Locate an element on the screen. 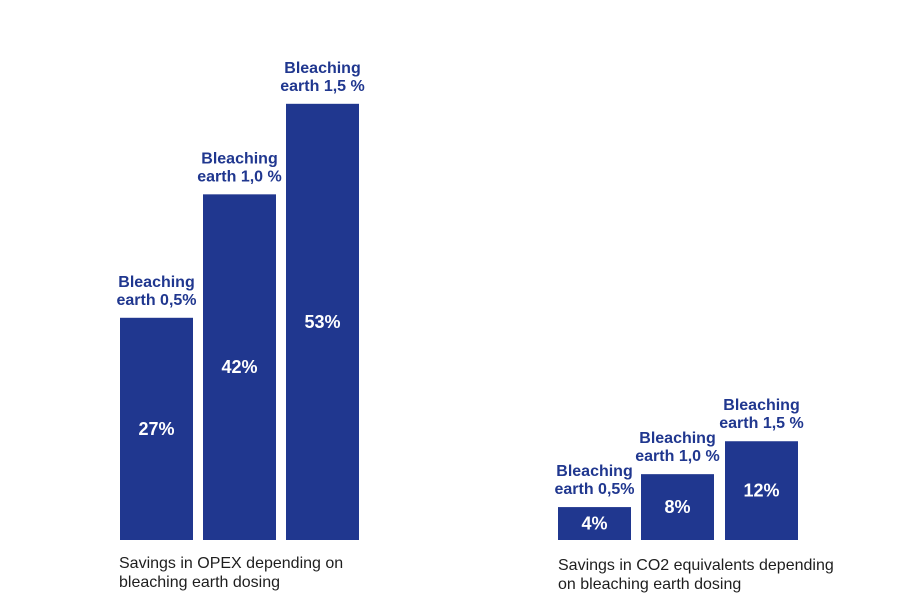 The width and height of the screenshot is (900, 600). value-label: 4% is located at coordinates (594, 524).